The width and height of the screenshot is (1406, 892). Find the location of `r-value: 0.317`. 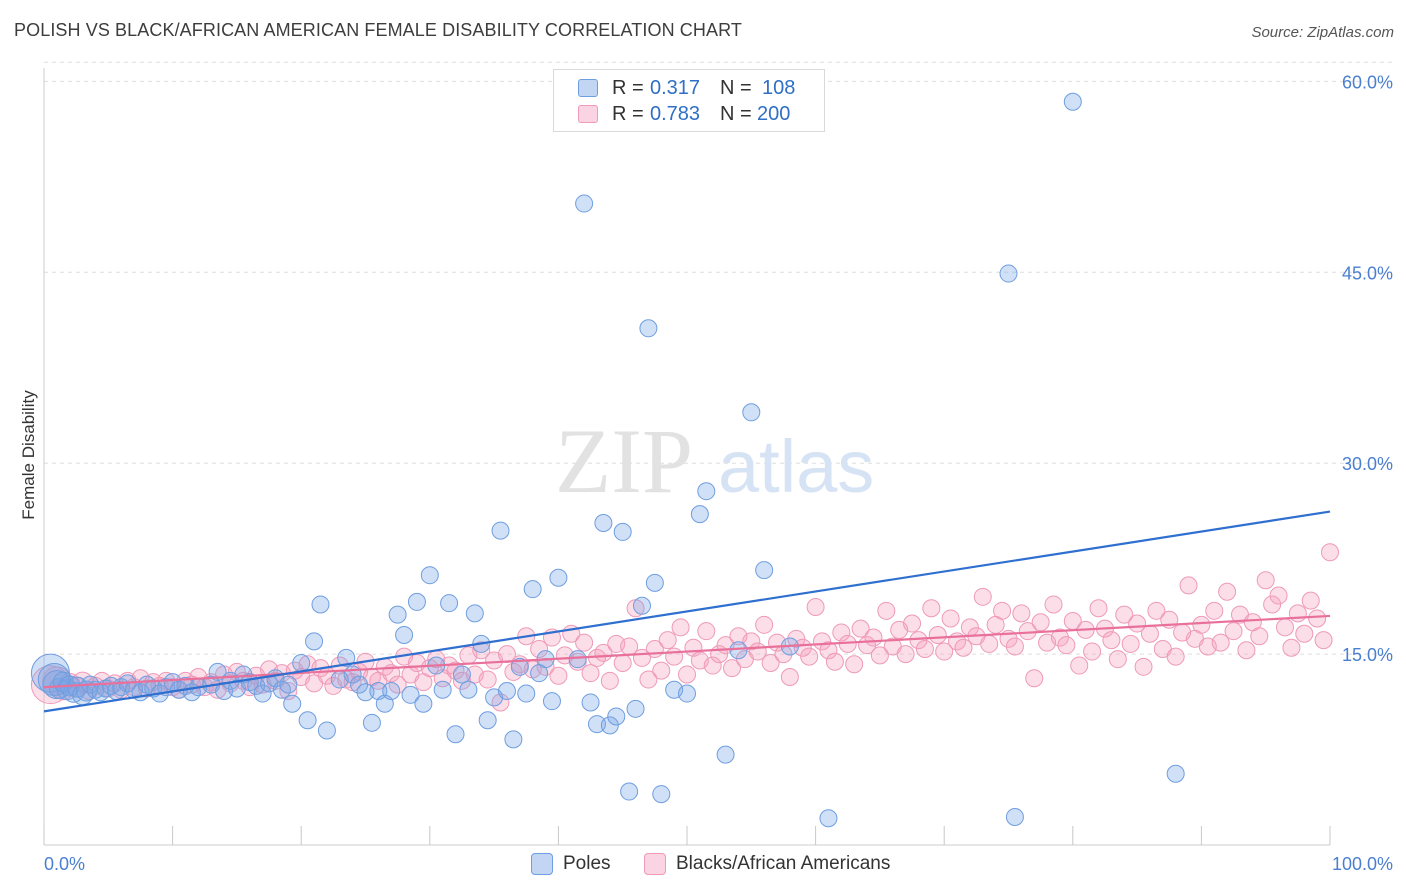

r-value: 0.317 is located at coordinates (675, 88).